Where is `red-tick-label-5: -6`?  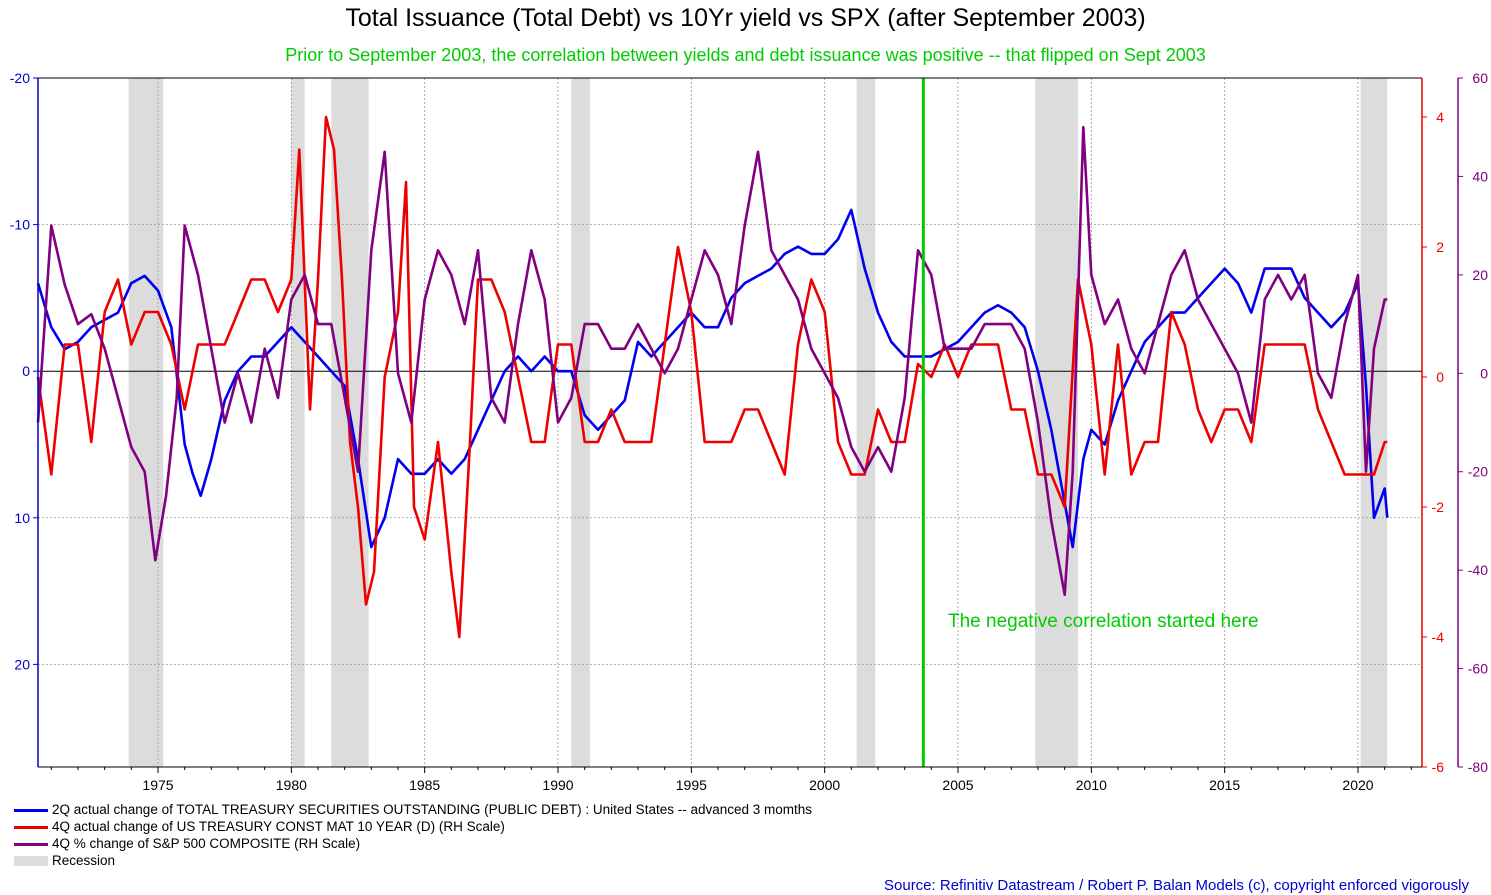 red-tick-label-5: -6 is located at coordinates (1438, 767).